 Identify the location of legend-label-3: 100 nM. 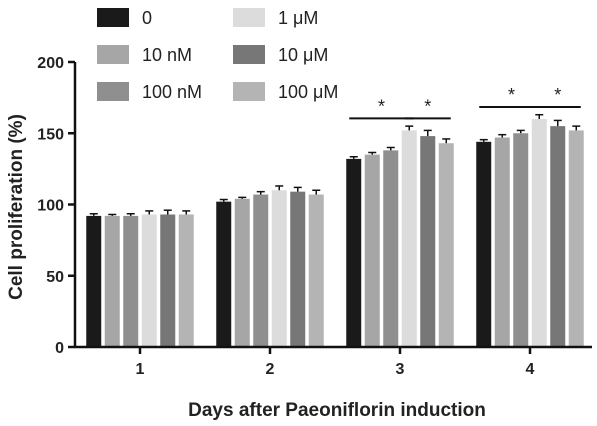
(172, 92).